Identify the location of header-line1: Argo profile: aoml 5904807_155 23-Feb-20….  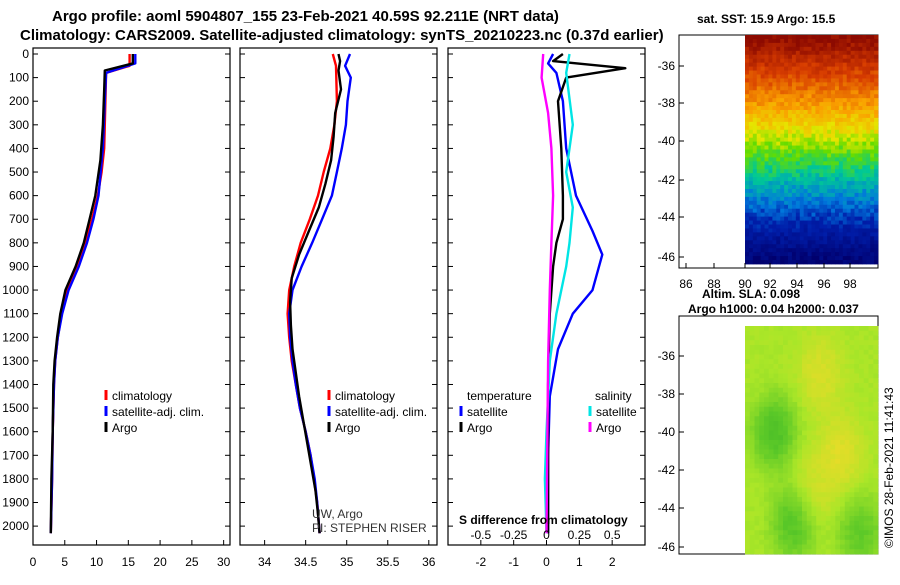
(305, 16).